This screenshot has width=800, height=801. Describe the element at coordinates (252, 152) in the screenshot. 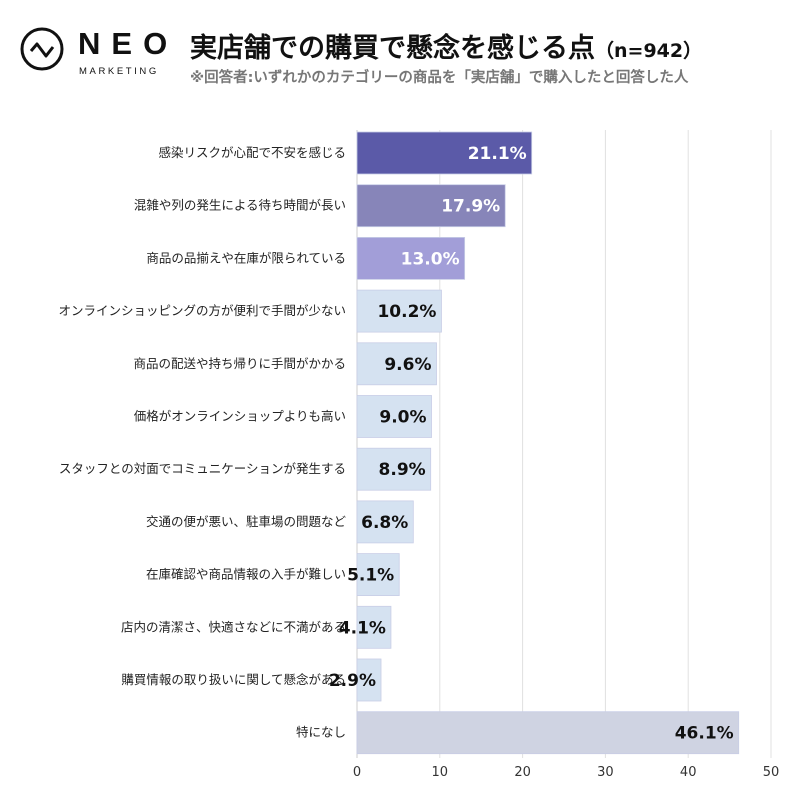

I see `category-label: 感染リスクが心配で不安を感じる` at that location.